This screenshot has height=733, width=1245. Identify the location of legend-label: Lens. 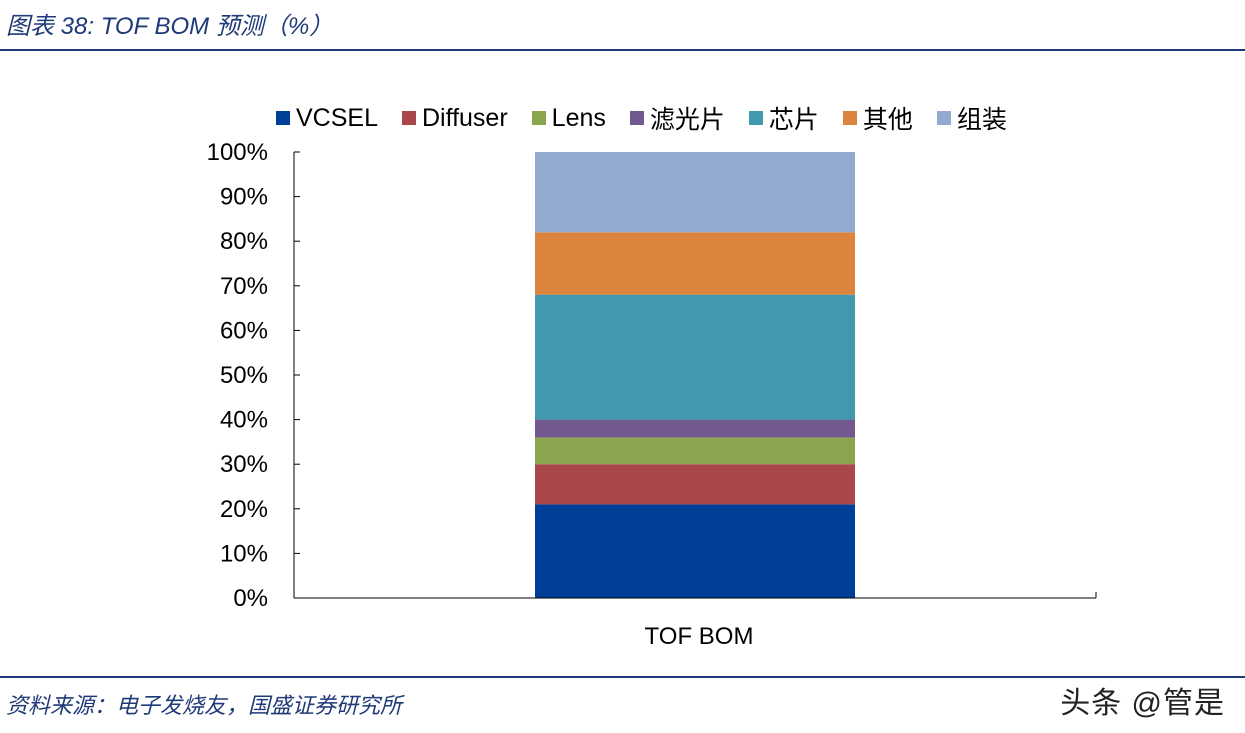
(578, 117).